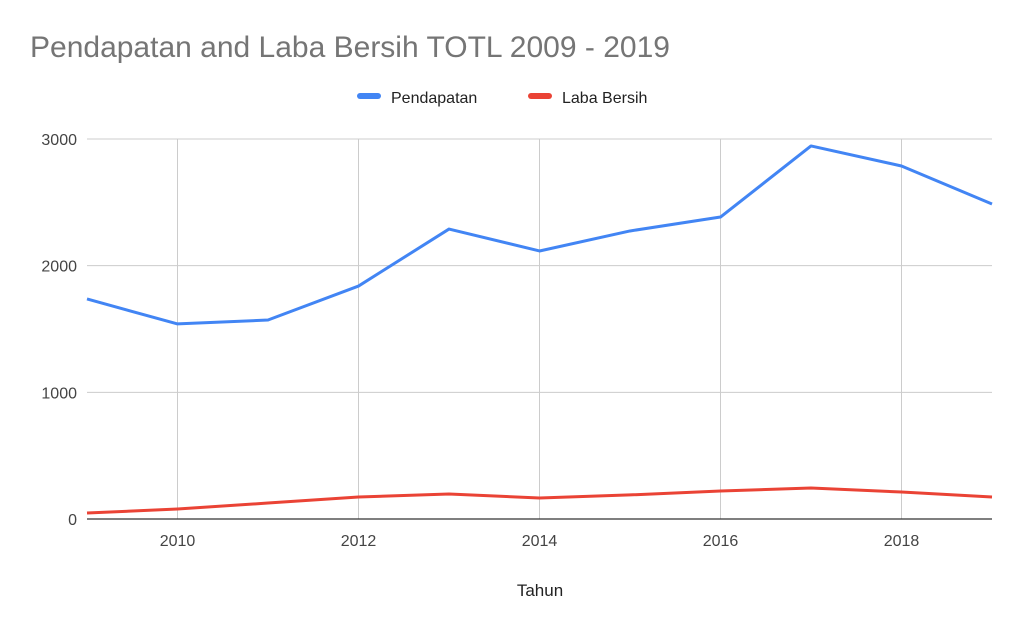 This screenshot has height=633, width=1024. What do you see at coordinates (59, 140) in the screenshot?
I see `y-tick-label: 3000` at bounding box center [59, 140].